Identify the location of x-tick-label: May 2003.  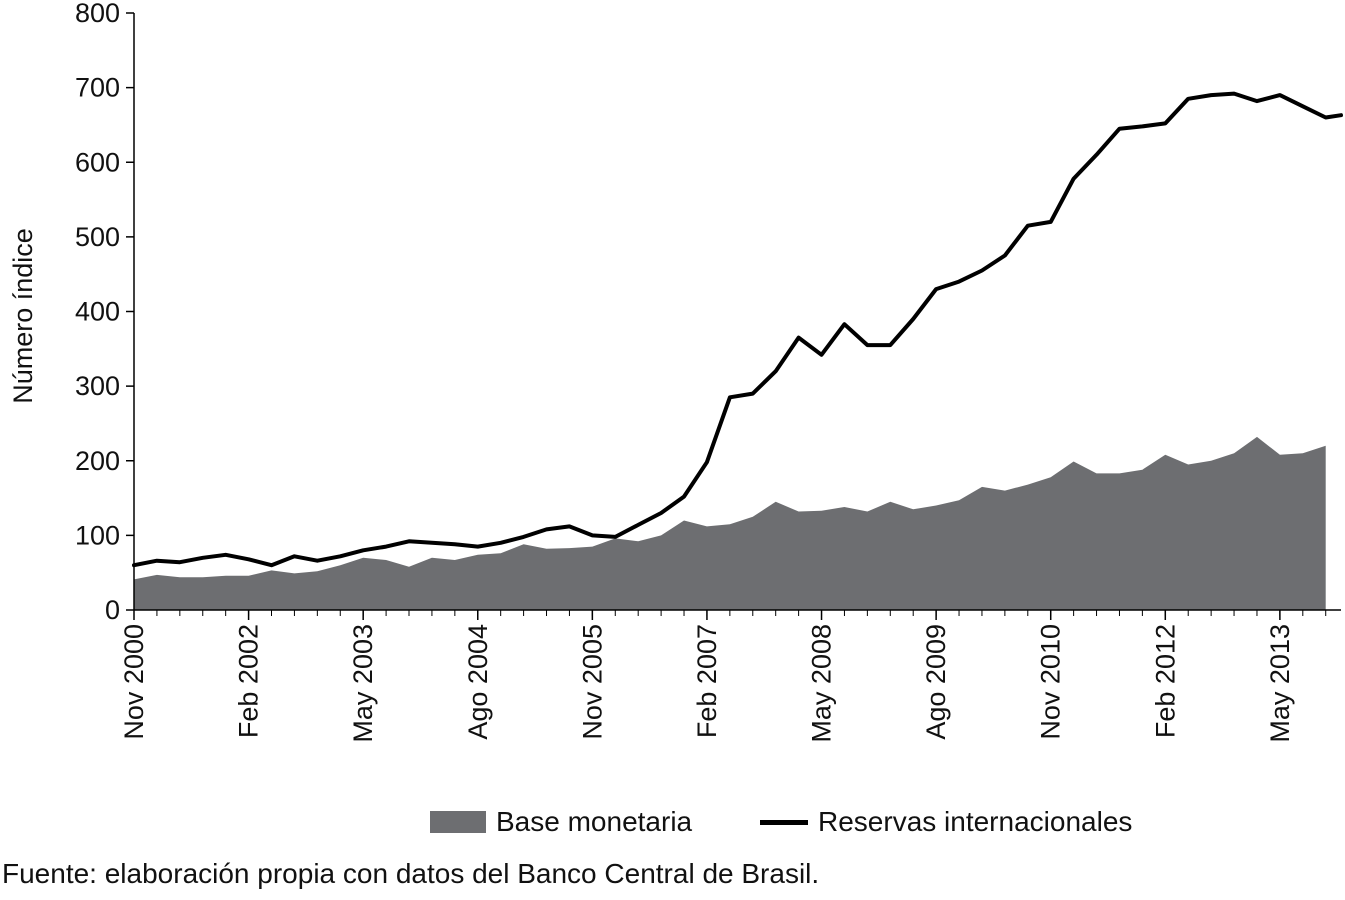
(363, 683).